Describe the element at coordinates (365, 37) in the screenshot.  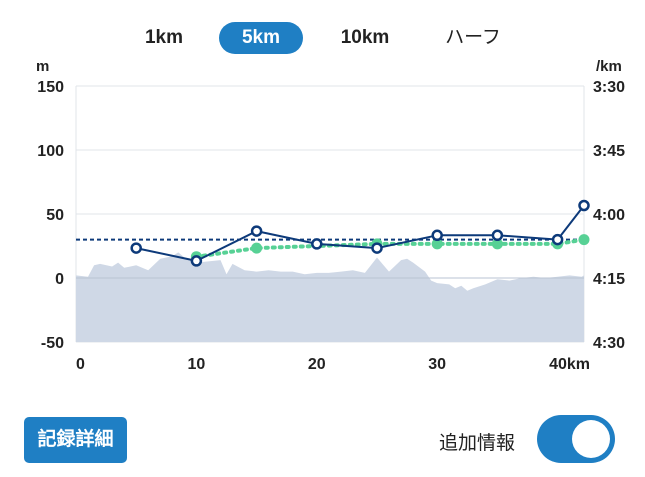
I see `tab-10km: 10km` at that location.